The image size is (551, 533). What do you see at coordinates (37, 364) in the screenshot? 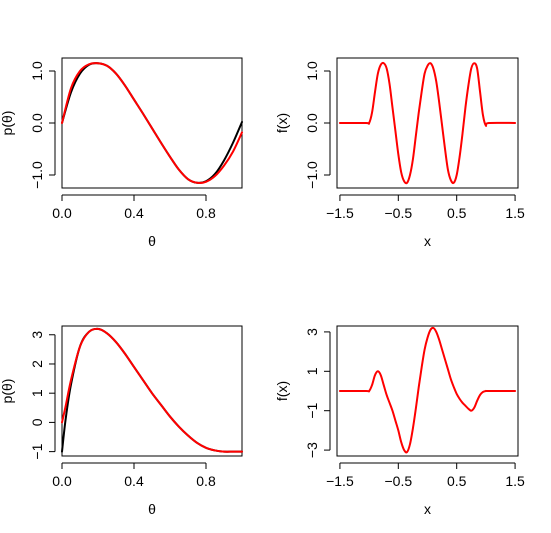
I see `y-tick-label: 2` at bounding box center [37, 364].